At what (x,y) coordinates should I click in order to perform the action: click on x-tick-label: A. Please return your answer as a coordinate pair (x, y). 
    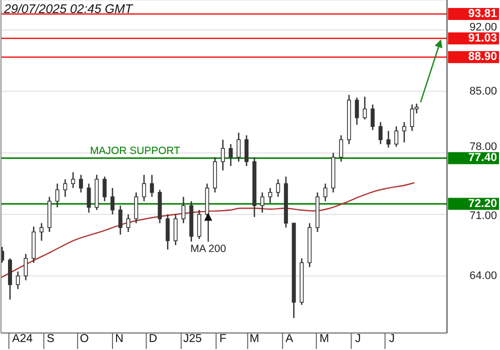
    Looking at the image, I should click on (289, 339).